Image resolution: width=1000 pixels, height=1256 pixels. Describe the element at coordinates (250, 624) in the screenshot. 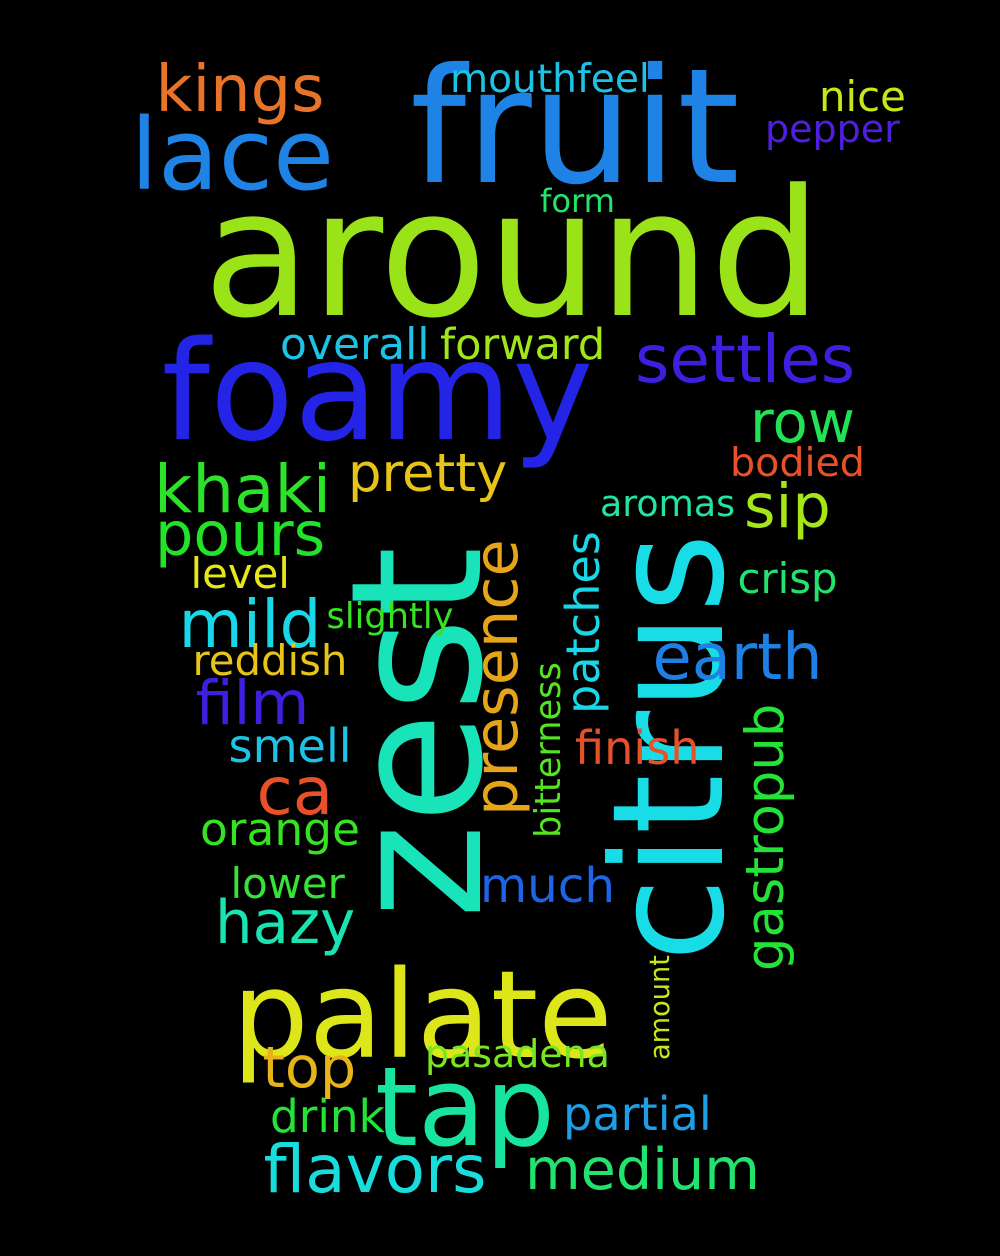

I see `word-mild: mild` at that location.